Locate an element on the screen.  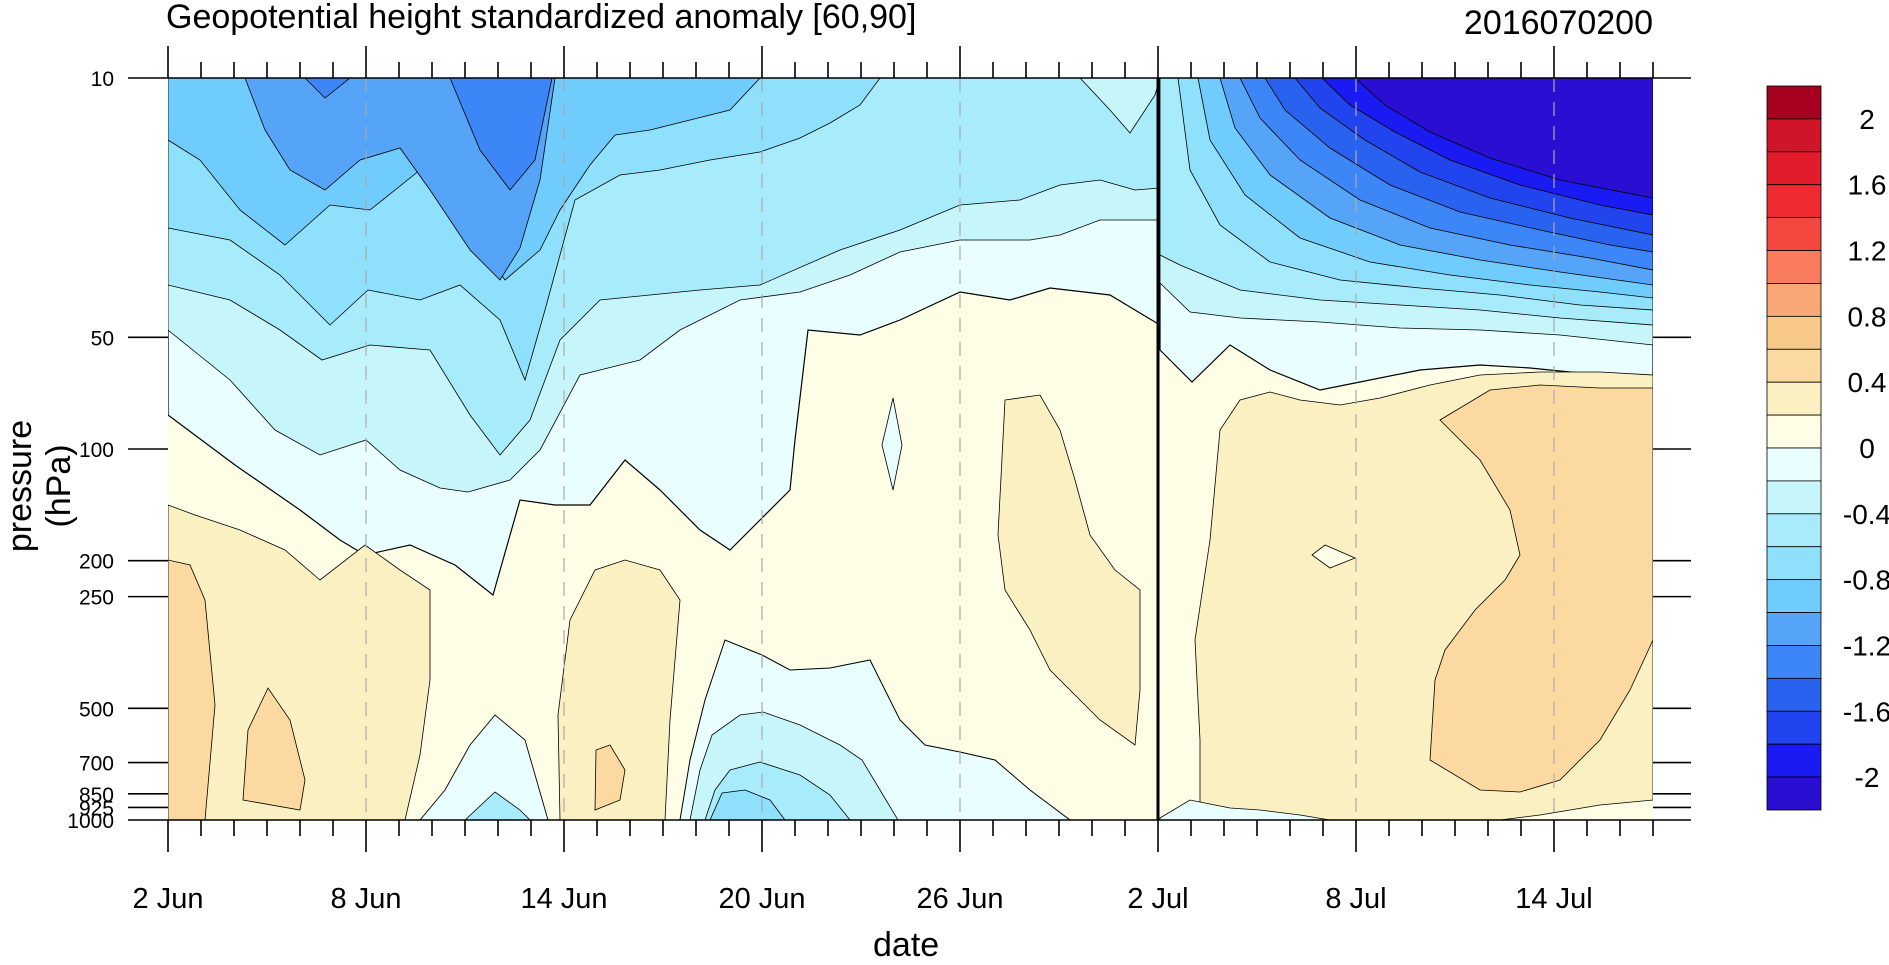
colorbar-label: 0 is located at coordinates (1867, 448).